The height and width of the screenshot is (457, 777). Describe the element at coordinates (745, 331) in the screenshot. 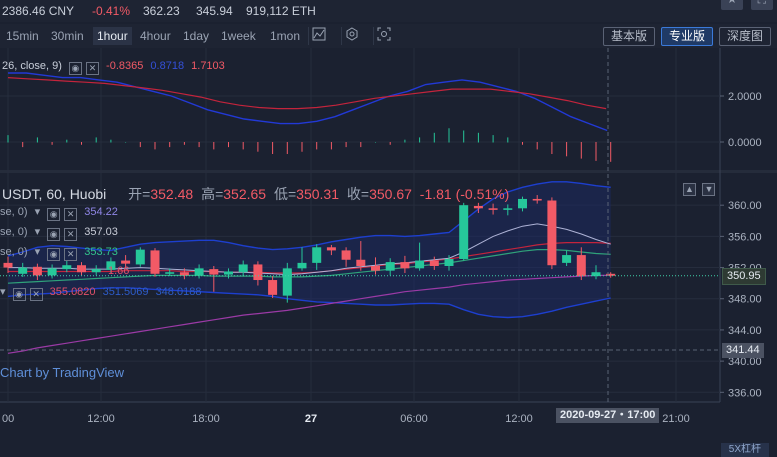

I see `price-axis-label: 344.00` at that location.